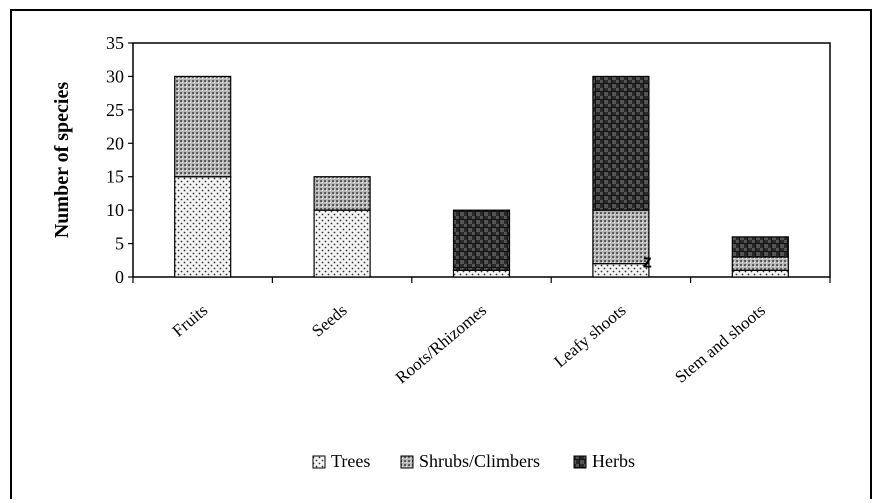  Describe the element at coordinates (119, 277) in the screenshot. I see `y-tick-label: 0` at that location.